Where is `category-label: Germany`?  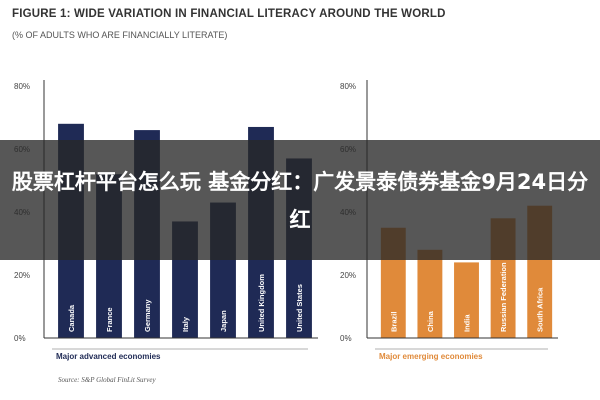 category-label: Germany is located at coordinates (147, 315).